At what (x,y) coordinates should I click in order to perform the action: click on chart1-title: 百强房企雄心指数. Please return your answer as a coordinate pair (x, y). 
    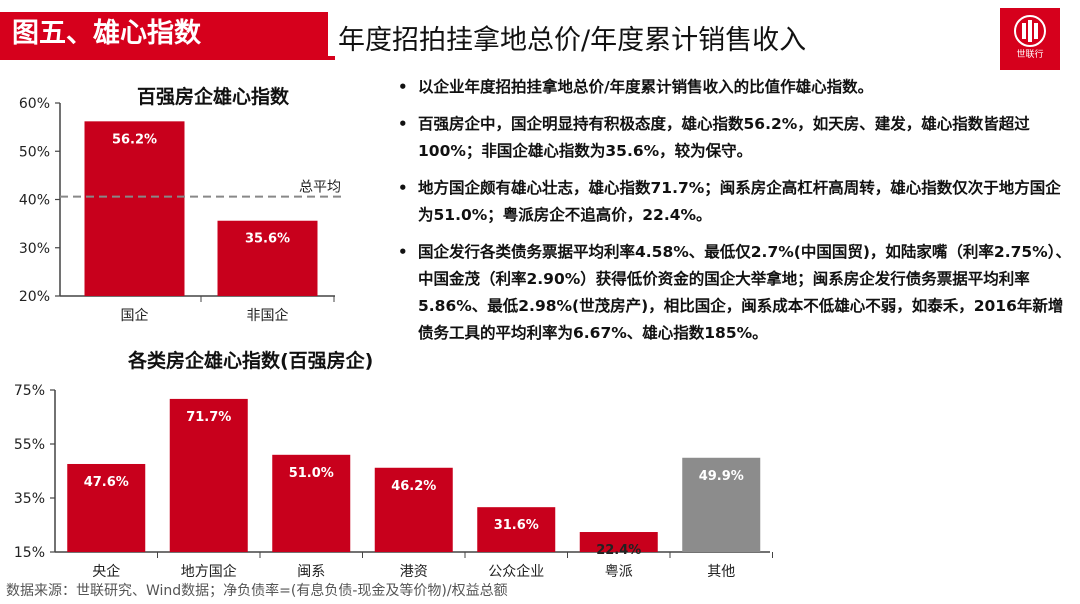
    Looking at the image, I should click on (213, 97).